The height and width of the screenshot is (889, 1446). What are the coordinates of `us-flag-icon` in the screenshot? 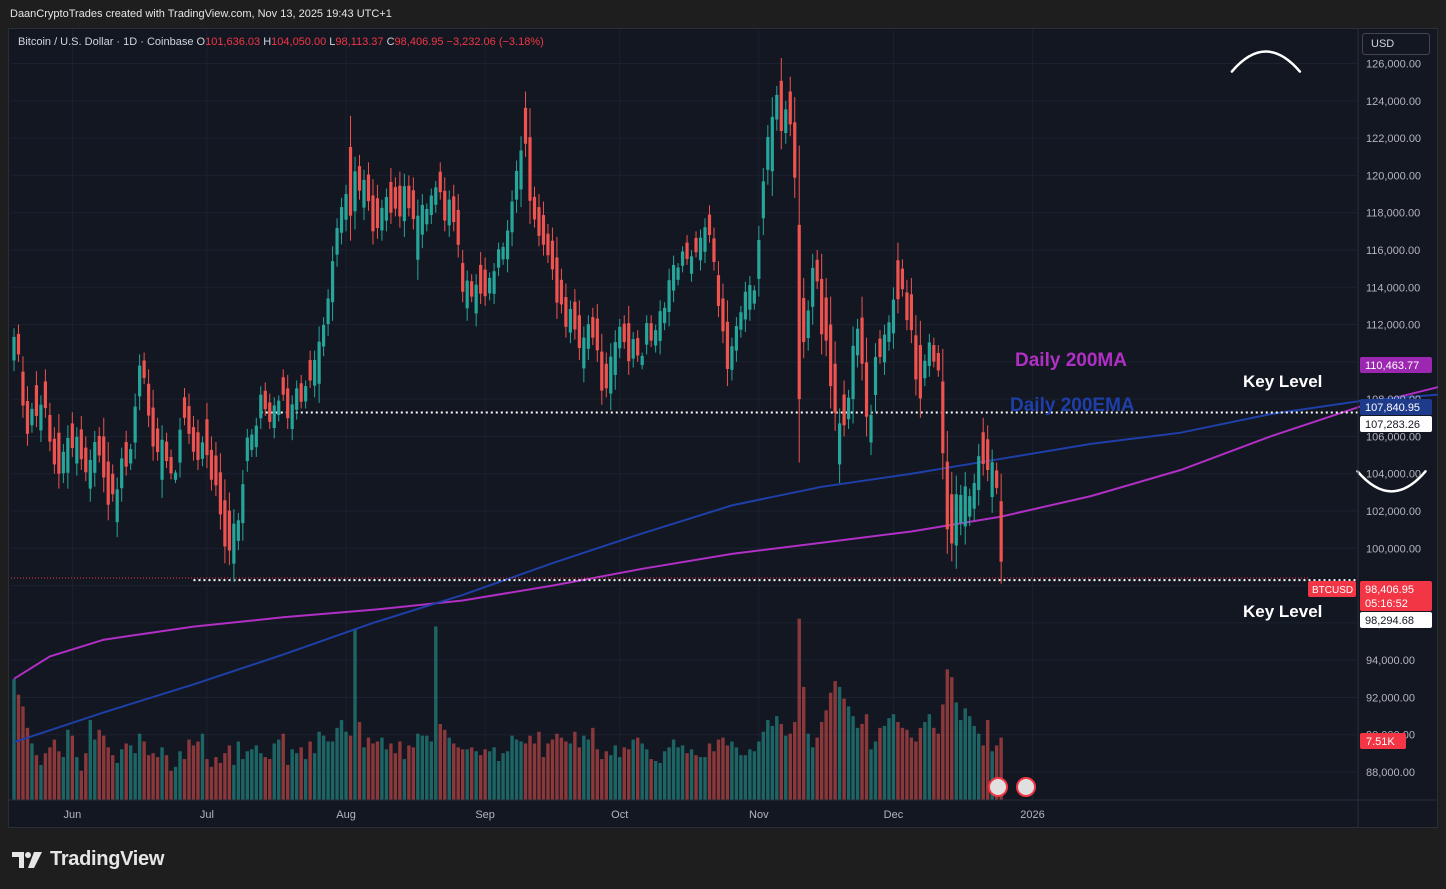 It's located at (998, 787).